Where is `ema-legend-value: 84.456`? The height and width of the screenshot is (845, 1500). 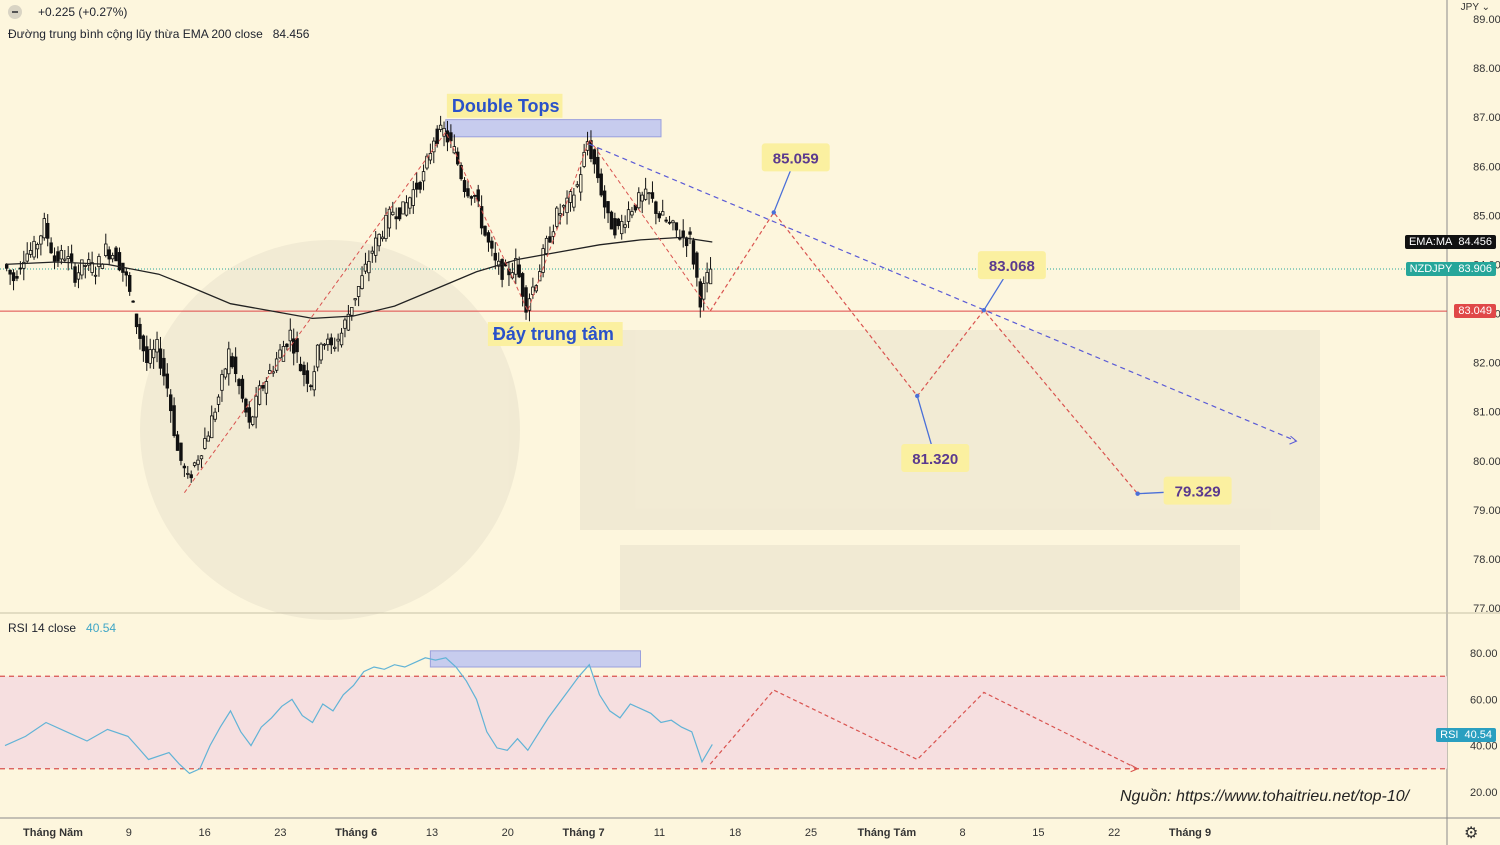
ema-legend-value: 84.456 is located at coordinates (291, 34).